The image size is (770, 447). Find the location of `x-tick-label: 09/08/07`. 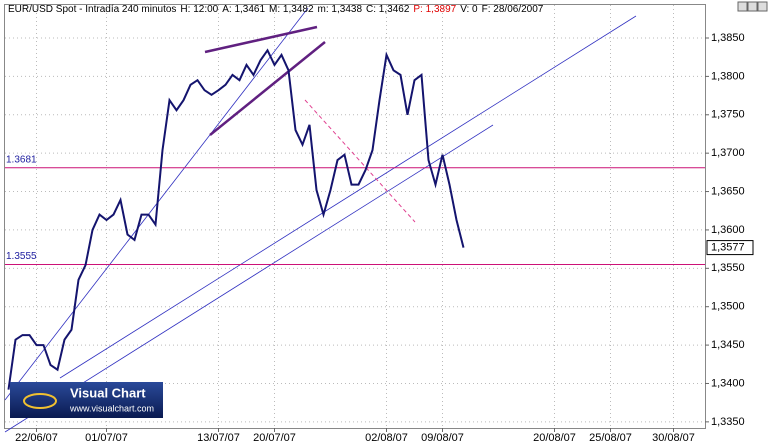

x-tick-label: 09/08/07 is located at coordinates (442, 438).